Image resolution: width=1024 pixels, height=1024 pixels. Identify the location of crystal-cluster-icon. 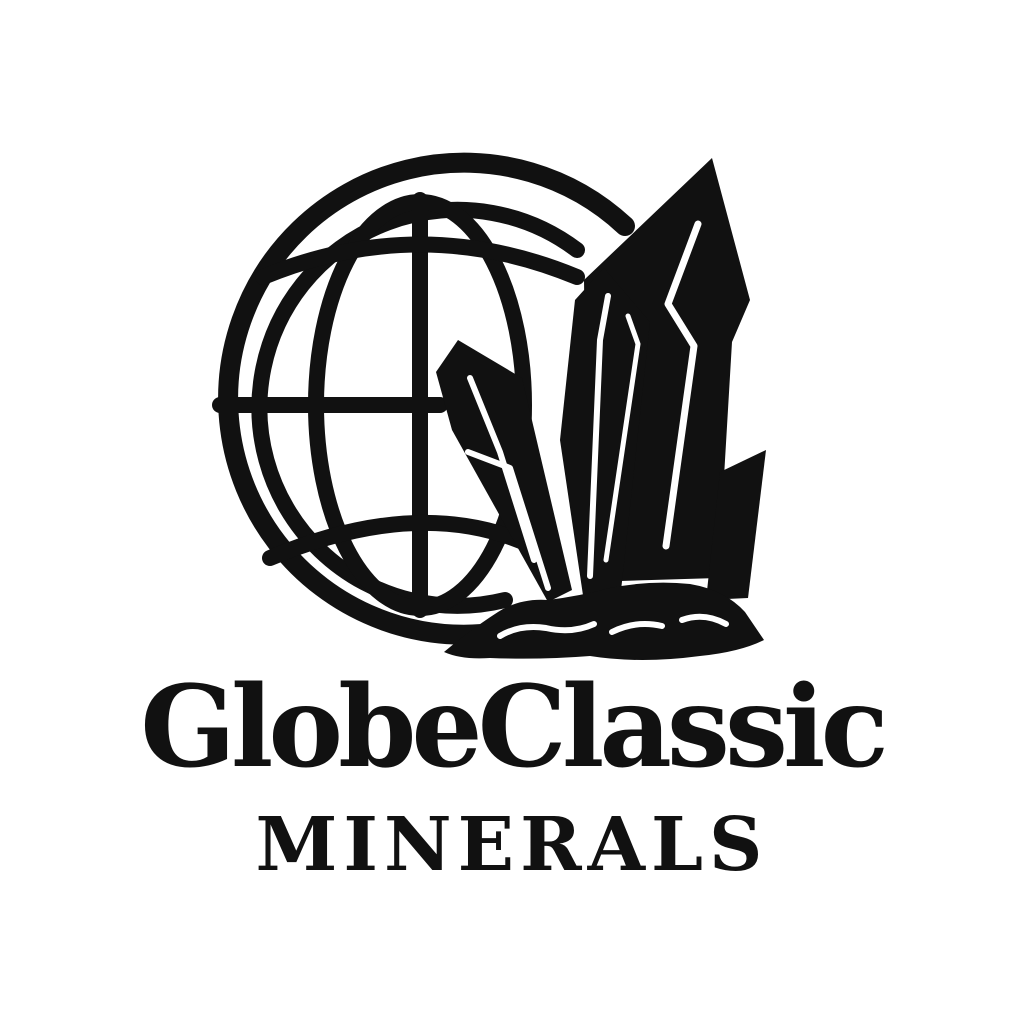
(601, 380).